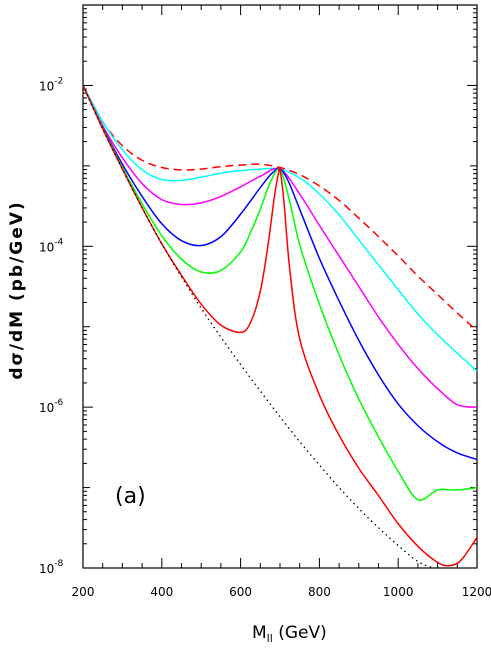  What do you see at coordinates (51, 326) in the screenshot?
I see `y-tick-labels: 10⁻² 10⁻⁴ 10⁻⁶ 10⁻⁸` at bounding box center [51, 326].